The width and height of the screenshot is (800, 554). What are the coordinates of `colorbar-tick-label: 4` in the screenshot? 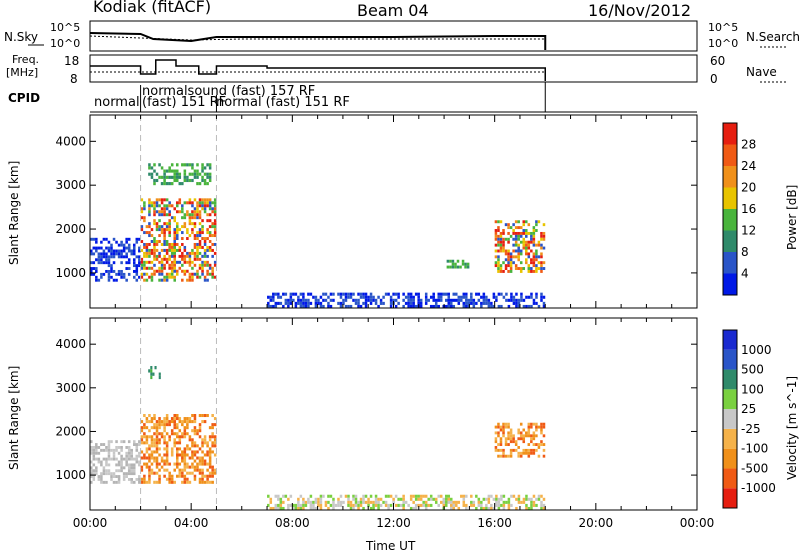 It's located at (745, 274).